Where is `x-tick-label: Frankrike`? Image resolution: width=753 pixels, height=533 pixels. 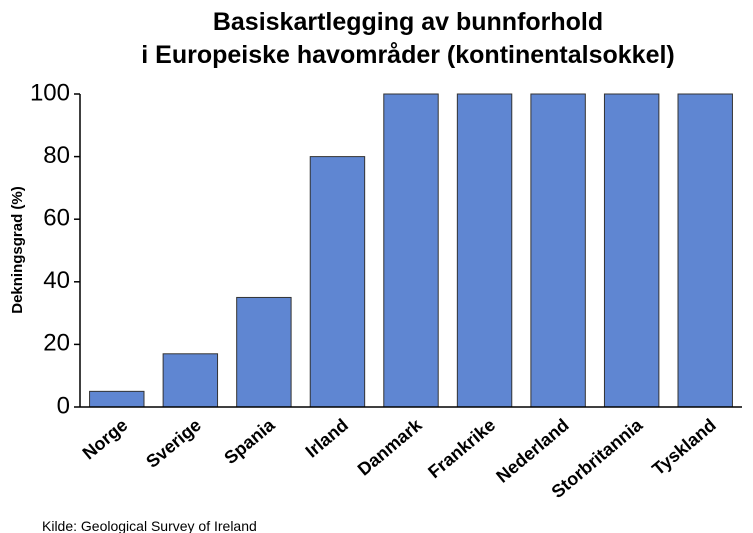 x-tick-label: Frankrike is located at coordinates (461, 448).